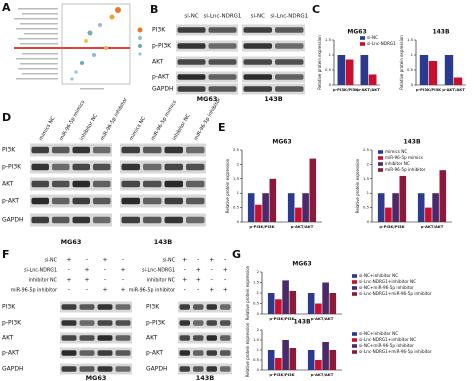 The height and width of the screenshot is (381, 474). I want to click on y-tick-label: 1, so click(330, 54).